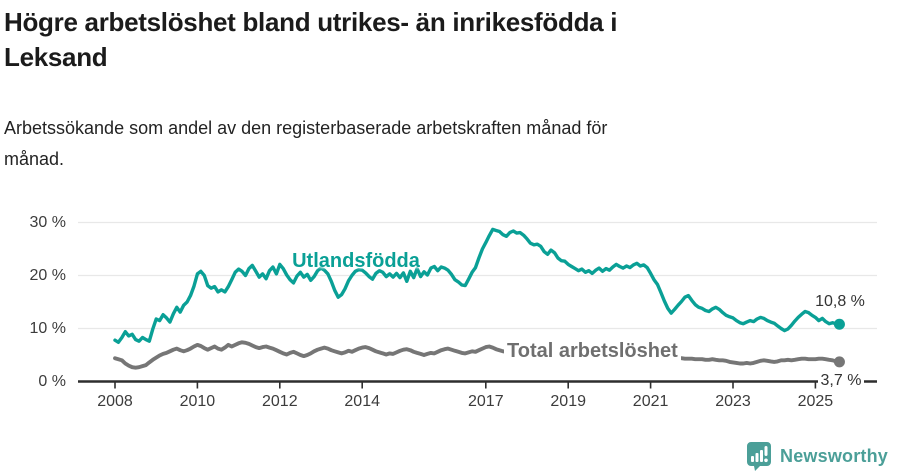 The height and width of the screenshot is (474, 900). I want to click on x-axis-label-2012: 2012, so click(280, 401).